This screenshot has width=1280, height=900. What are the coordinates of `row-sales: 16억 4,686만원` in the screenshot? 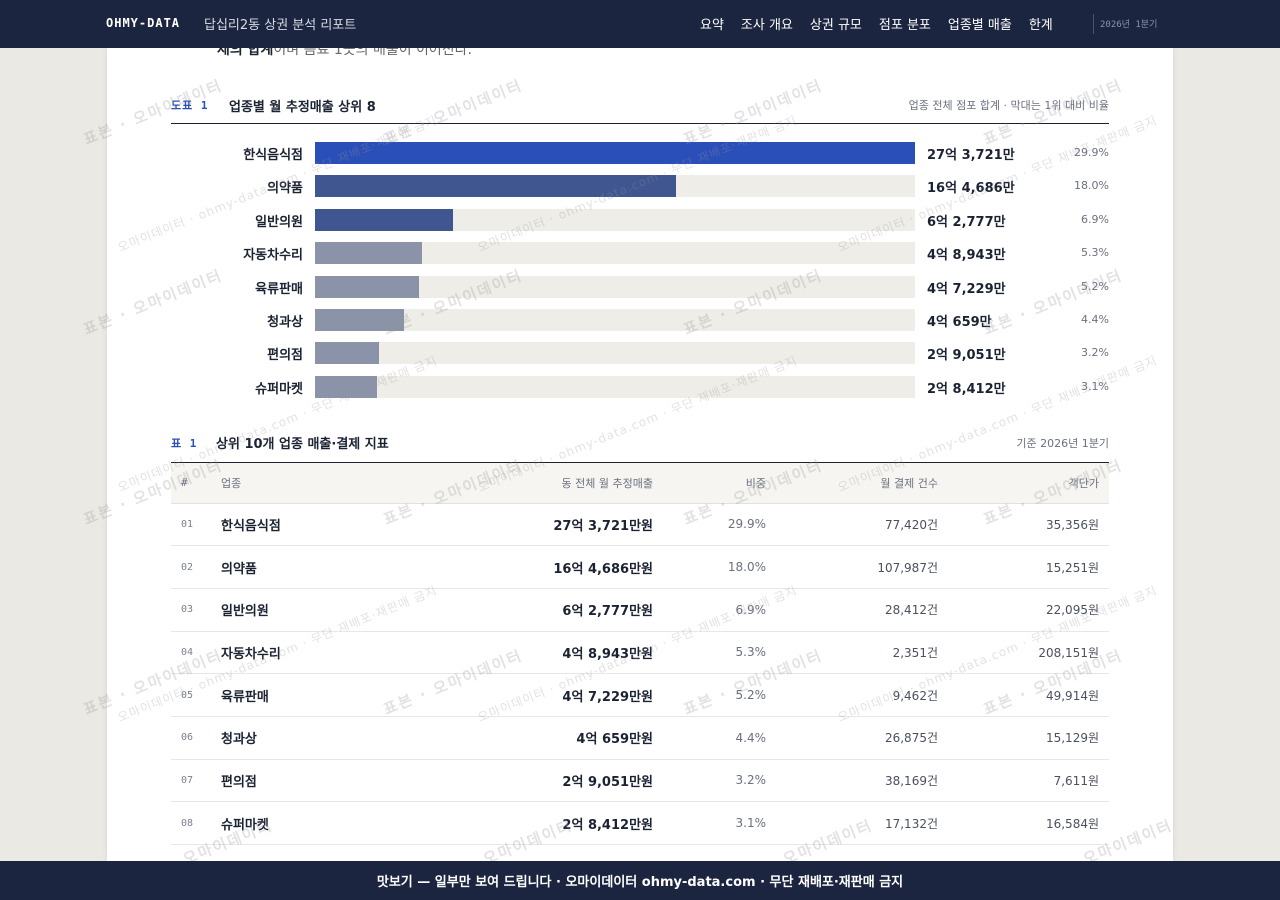 It's located at (537, 567).